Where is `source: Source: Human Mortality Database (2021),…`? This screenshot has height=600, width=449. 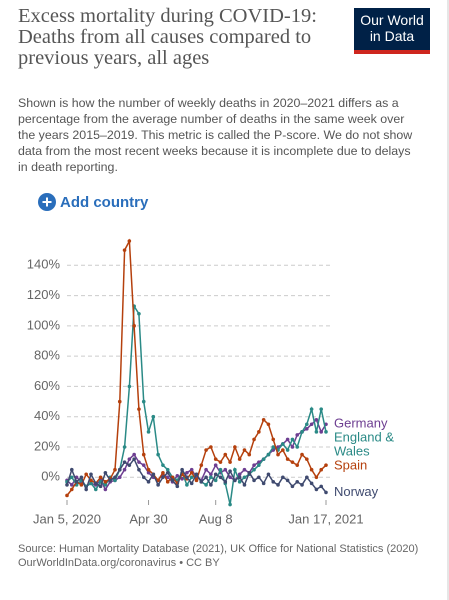 source: Source: Human Mortality Database (2021),… is located at coordinates (223, 556).